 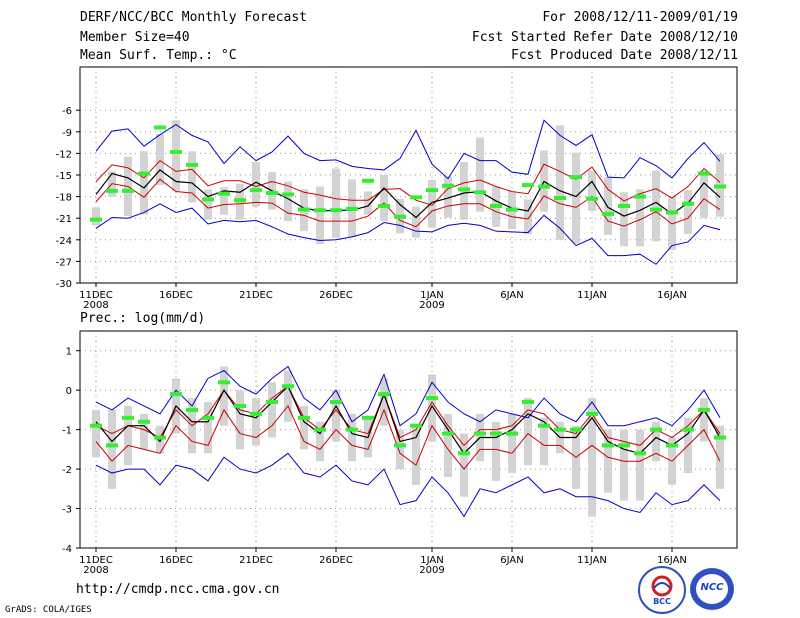 What do you see at coordinates (67, 549) in the screenshot?
I see `y-tick-label: -4` at bounding box center [67, 549].